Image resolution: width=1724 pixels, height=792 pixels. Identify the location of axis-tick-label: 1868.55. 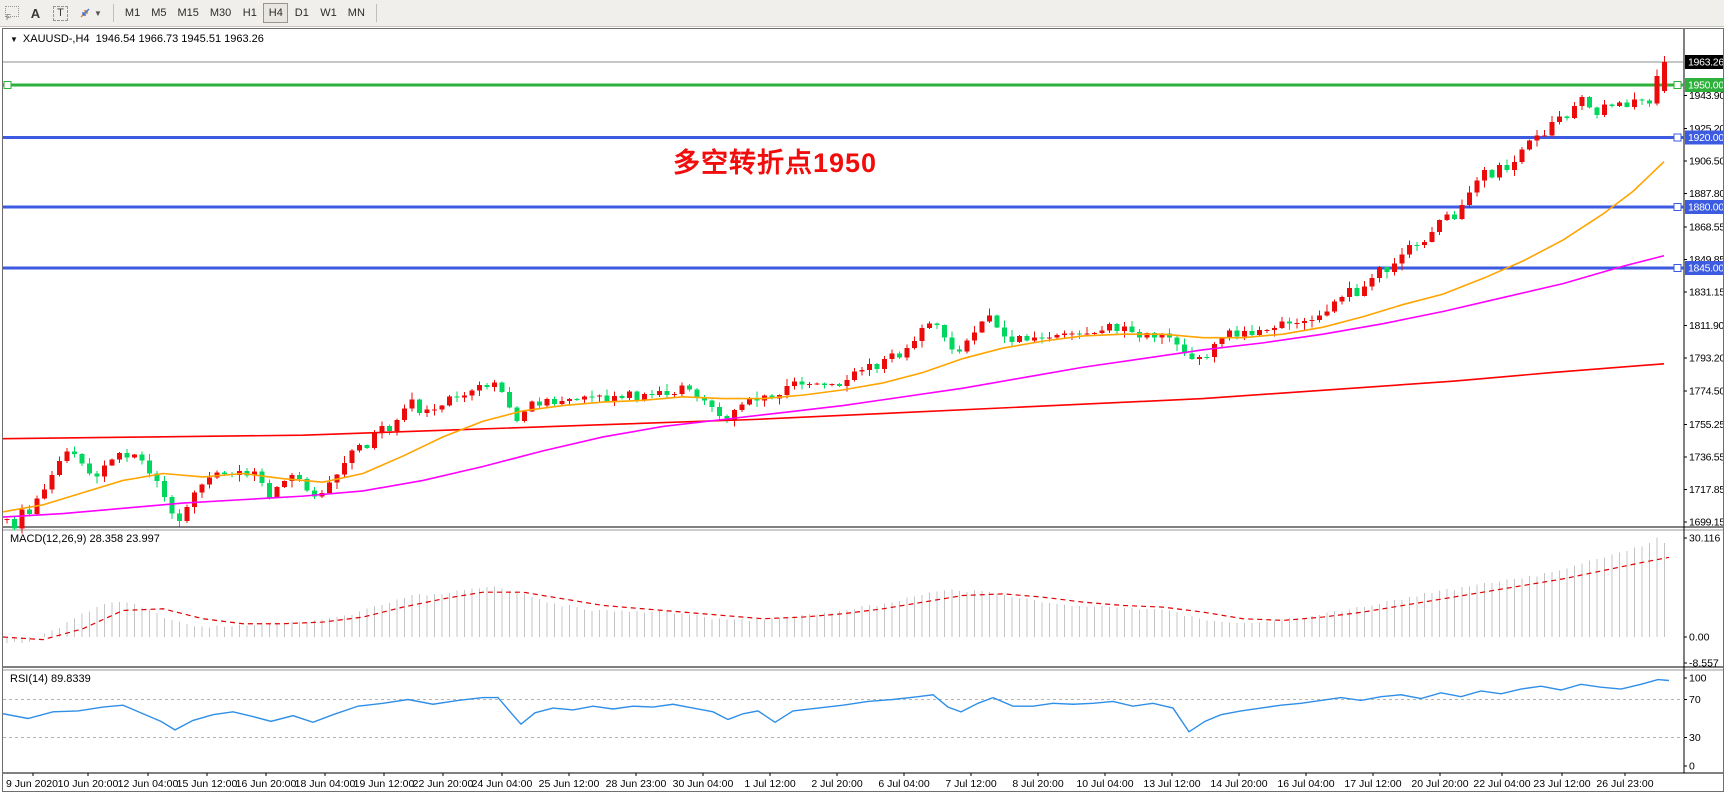
(1706, 227).